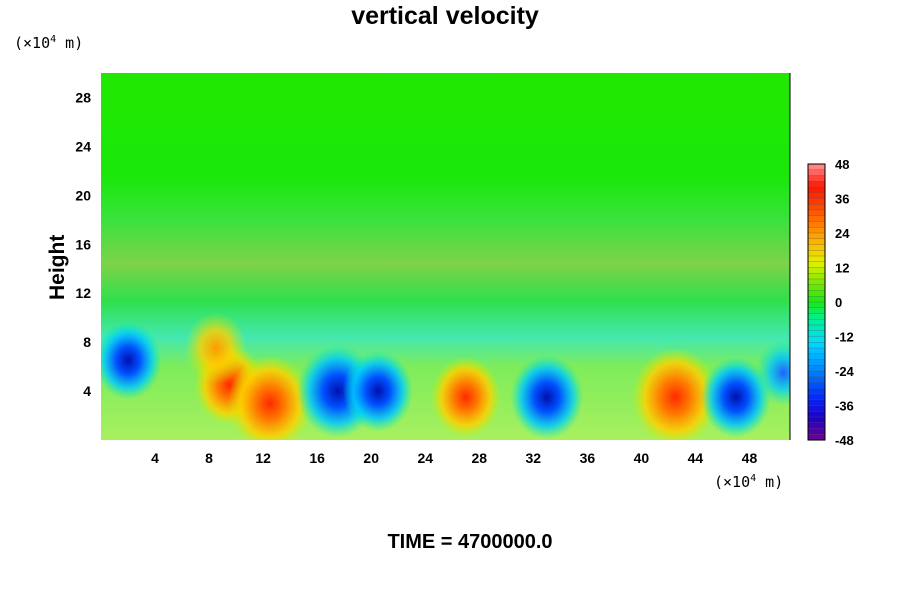  Describe the element at coordinates (838, 302) in the screenshot. I see `colorbar-tick-label: 0` at that location.